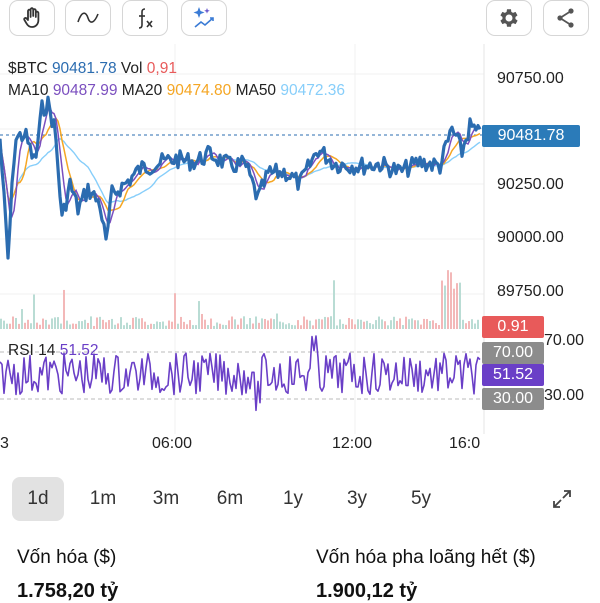  What do you see at coordinates (67, 557) in the screenshot?
I see `market-cap-label: Vốn hóa ($)` at bounding box center [67, 557].